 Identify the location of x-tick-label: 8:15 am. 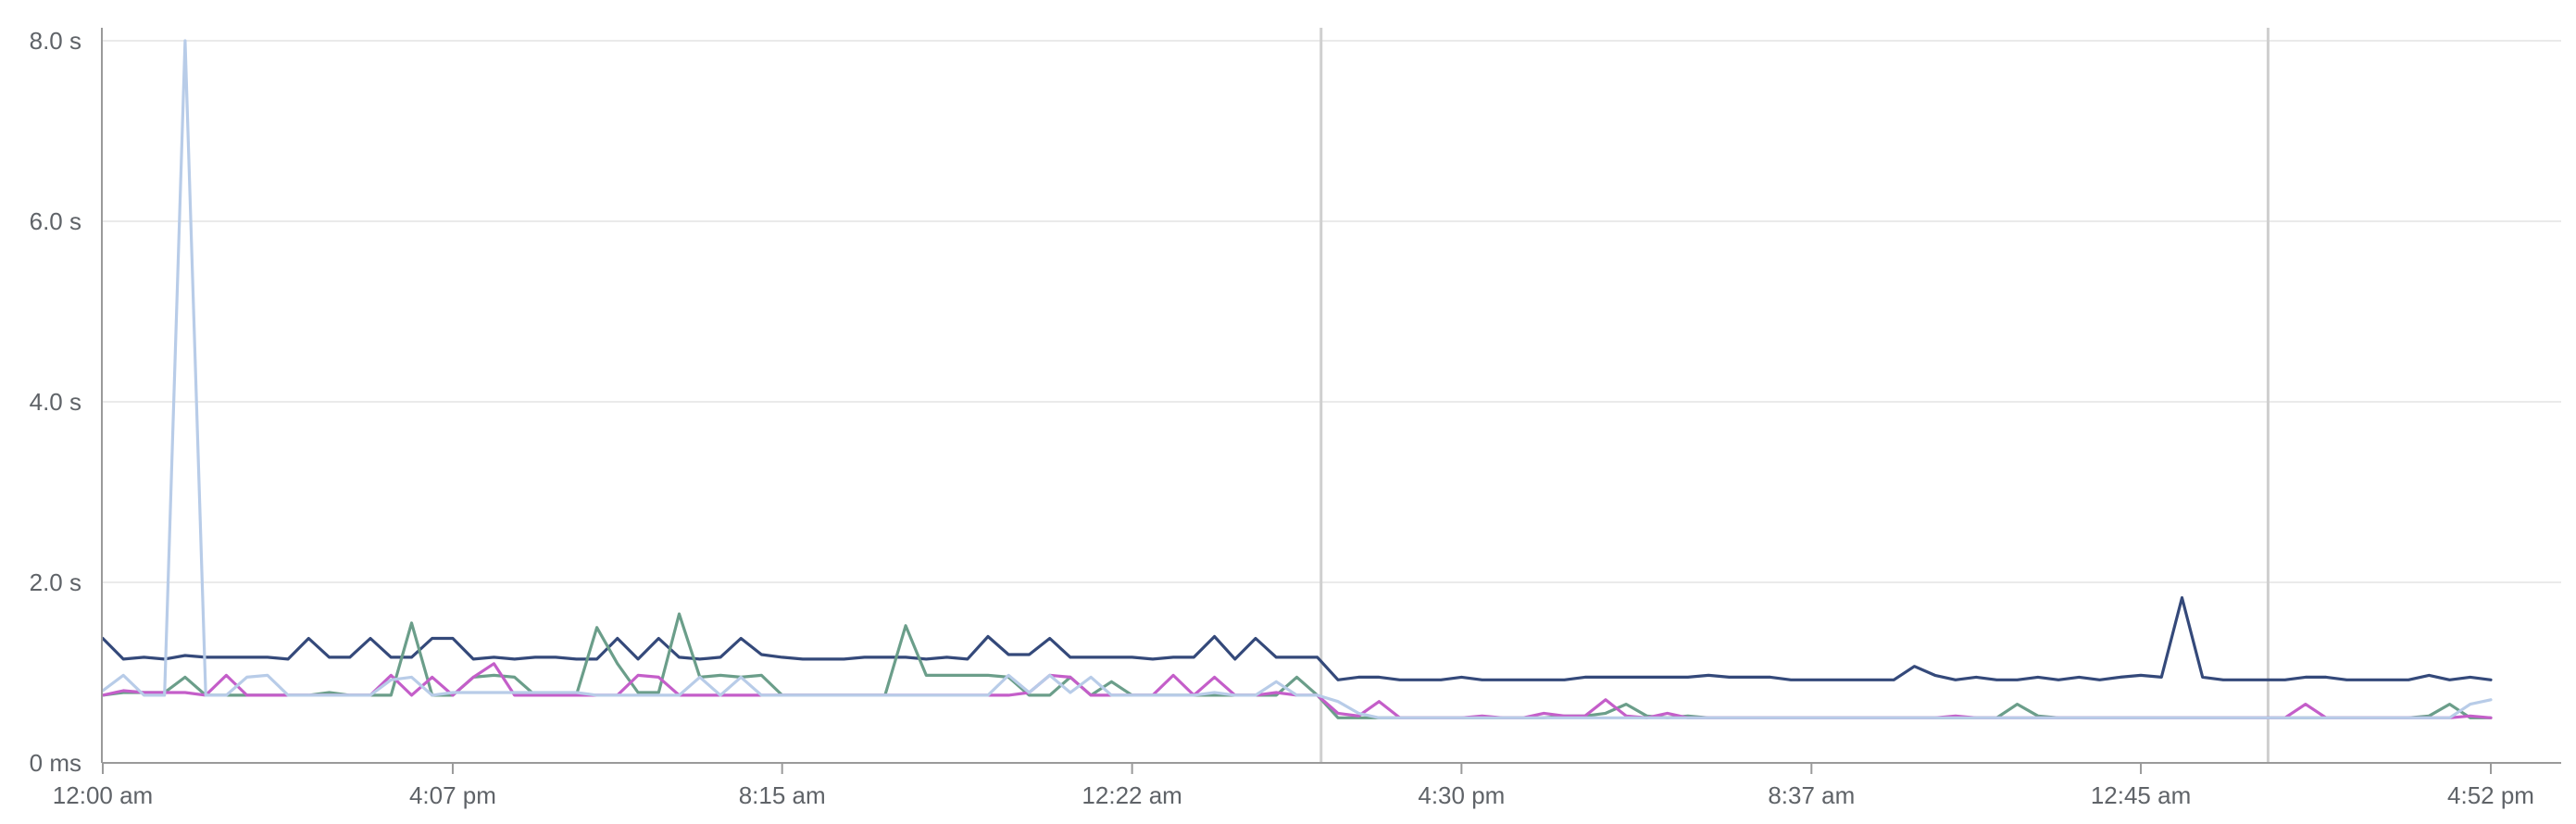
(783, 795).